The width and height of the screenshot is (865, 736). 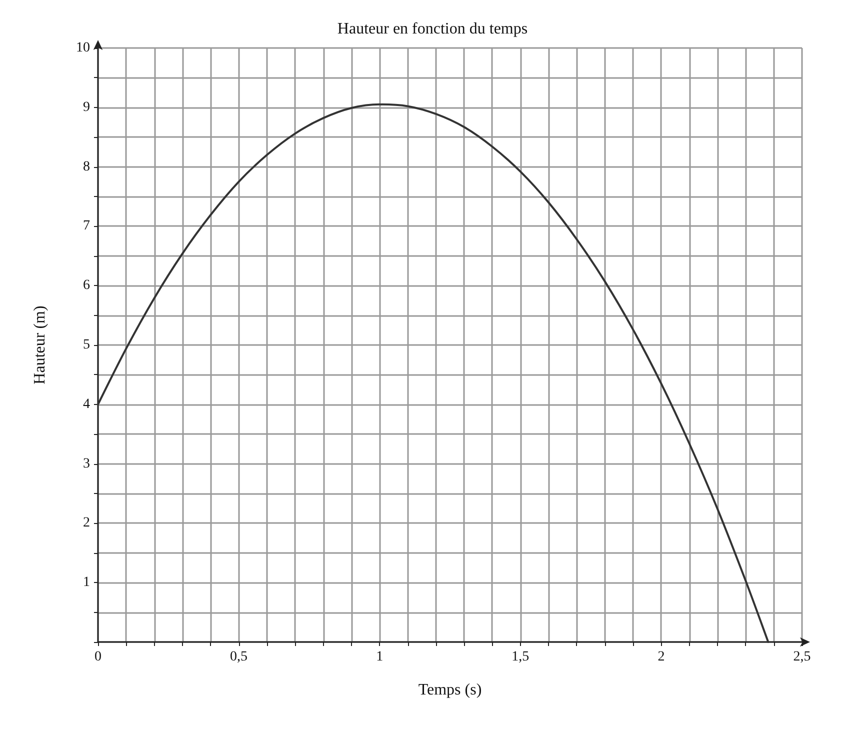 I want to click on x-tick-label: 2,5, so click(x=802, y=657).